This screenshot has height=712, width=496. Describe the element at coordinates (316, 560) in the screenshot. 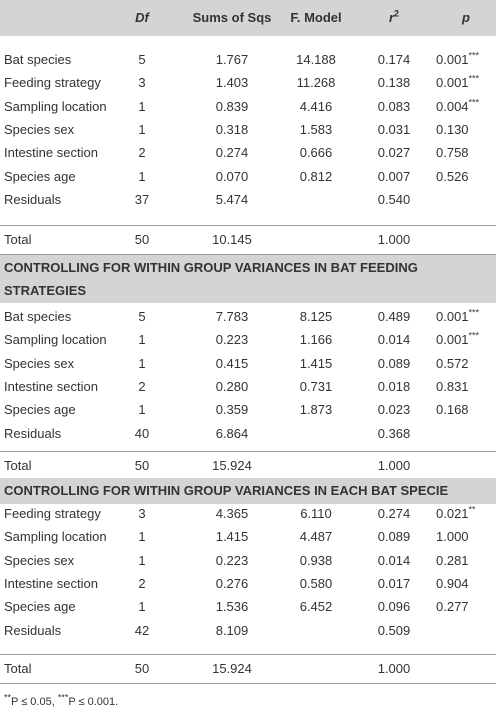

I see `cell-f: 0.938` at that location.